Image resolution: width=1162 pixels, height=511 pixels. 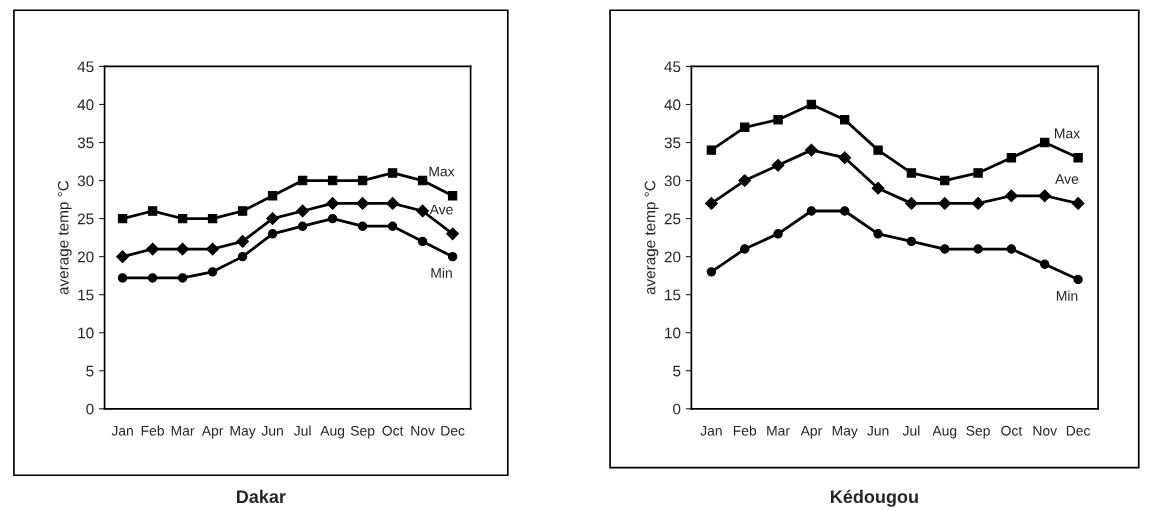 What do you see at coordinates (261, 496) in the screenshot?
I see `text: Dakar` at bounding box center [261, 496].